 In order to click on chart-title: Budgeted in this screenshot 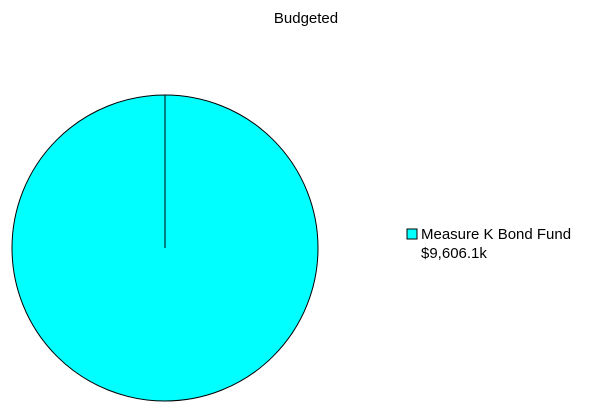, I will do `click(306, 18)`.